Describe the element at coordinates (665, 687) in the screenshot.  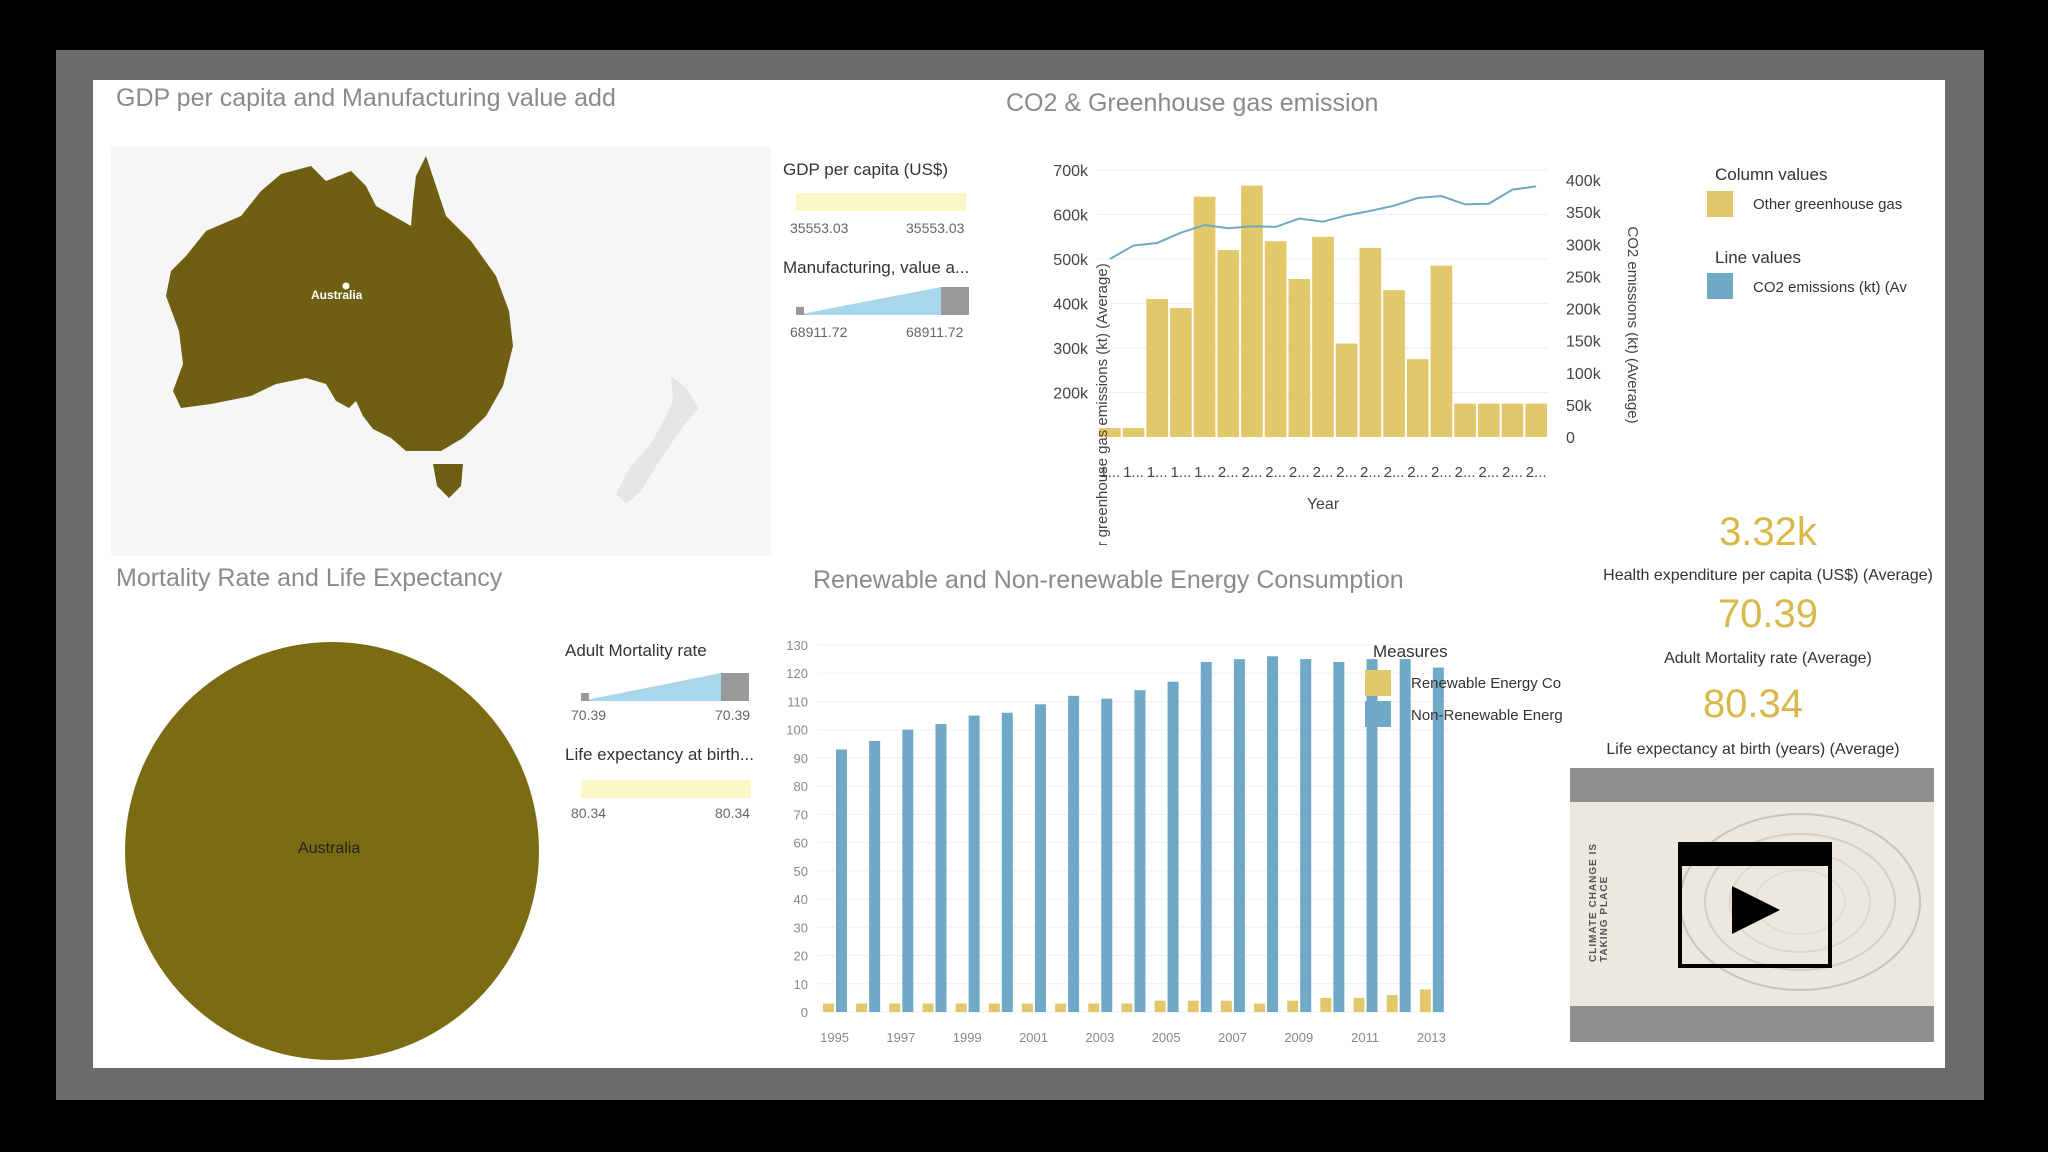
I see `mort-legend-wedge` at that location.